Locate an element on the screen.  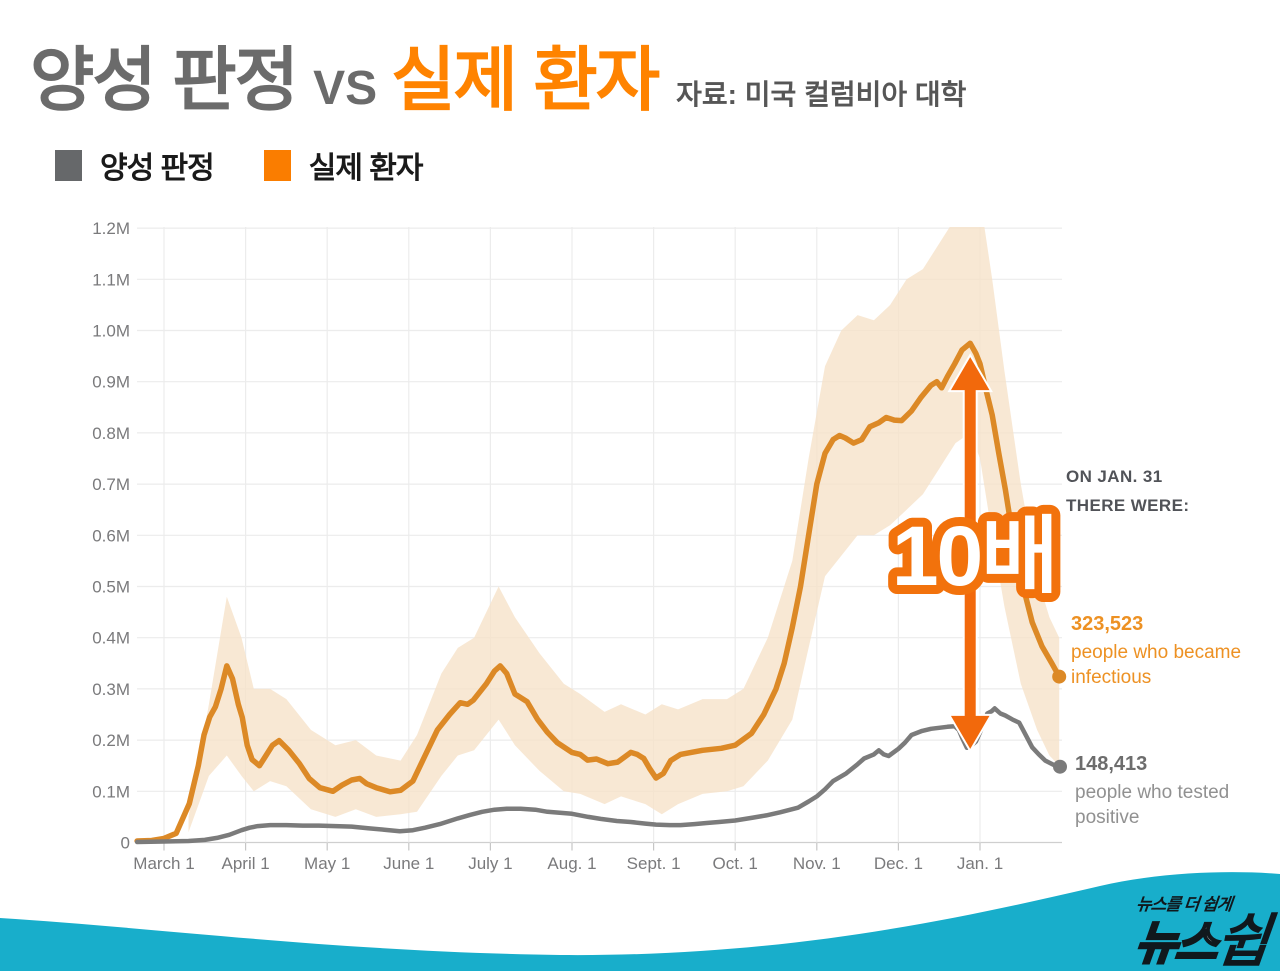
y-tick-label: 1.2M is located at coordinates (111, 228).